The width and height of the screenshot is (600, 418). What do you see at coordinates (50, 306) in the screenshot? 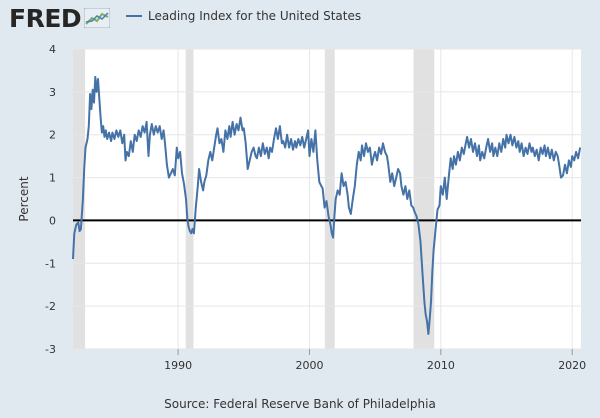
I see `y-tick-label: -2` at bounding box center [50, 306].